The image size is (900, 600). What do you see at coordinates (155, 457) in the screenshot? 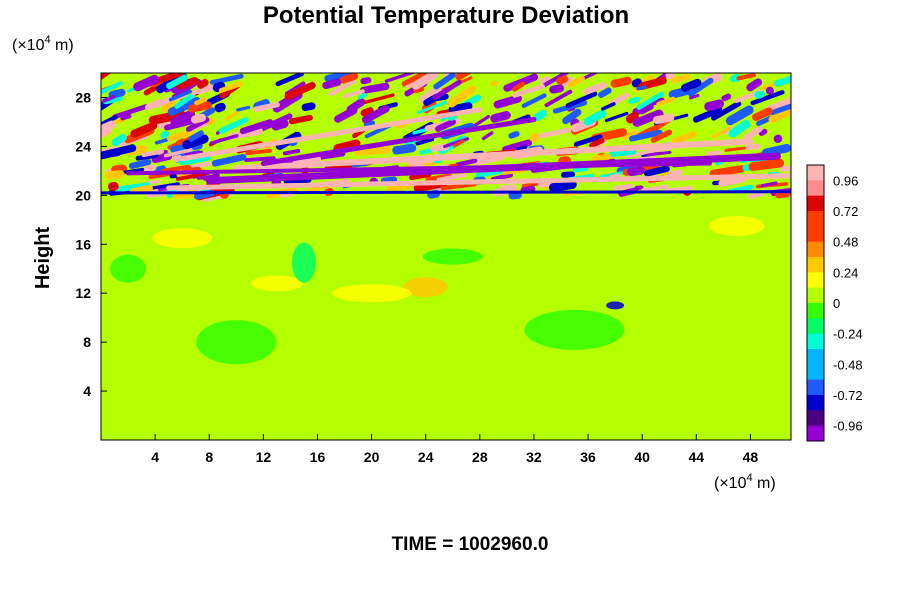
I see `x-tick-label: 4` at bounding box center [155, 457].